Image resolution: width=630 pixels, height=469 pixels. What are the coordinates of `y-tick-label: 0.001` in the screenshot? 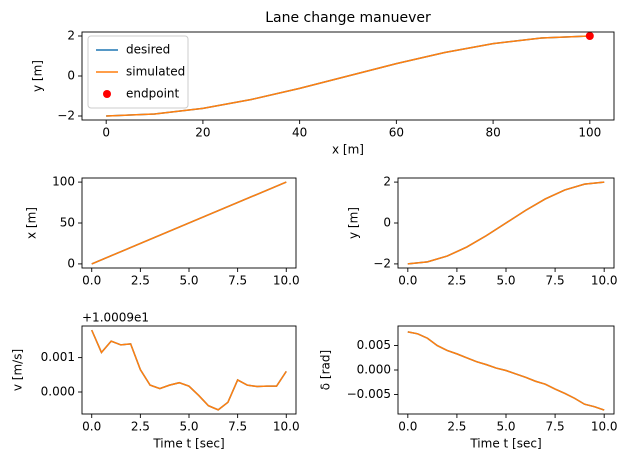 It's located at (58, 357).